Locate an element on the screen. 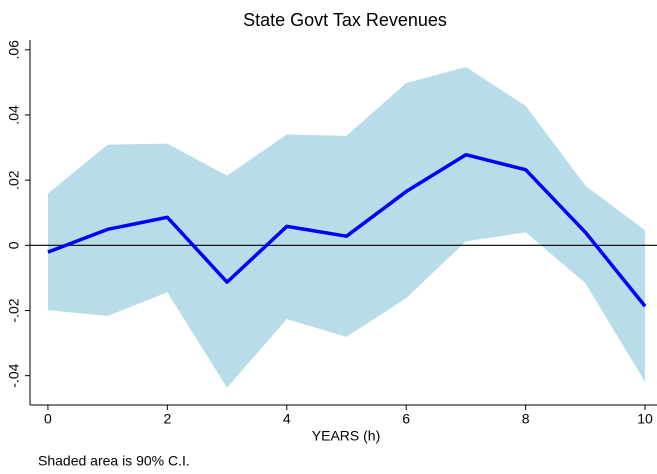 The image size is (657, 474). x-tick-label: 8 is located at coordinates (526, 419).